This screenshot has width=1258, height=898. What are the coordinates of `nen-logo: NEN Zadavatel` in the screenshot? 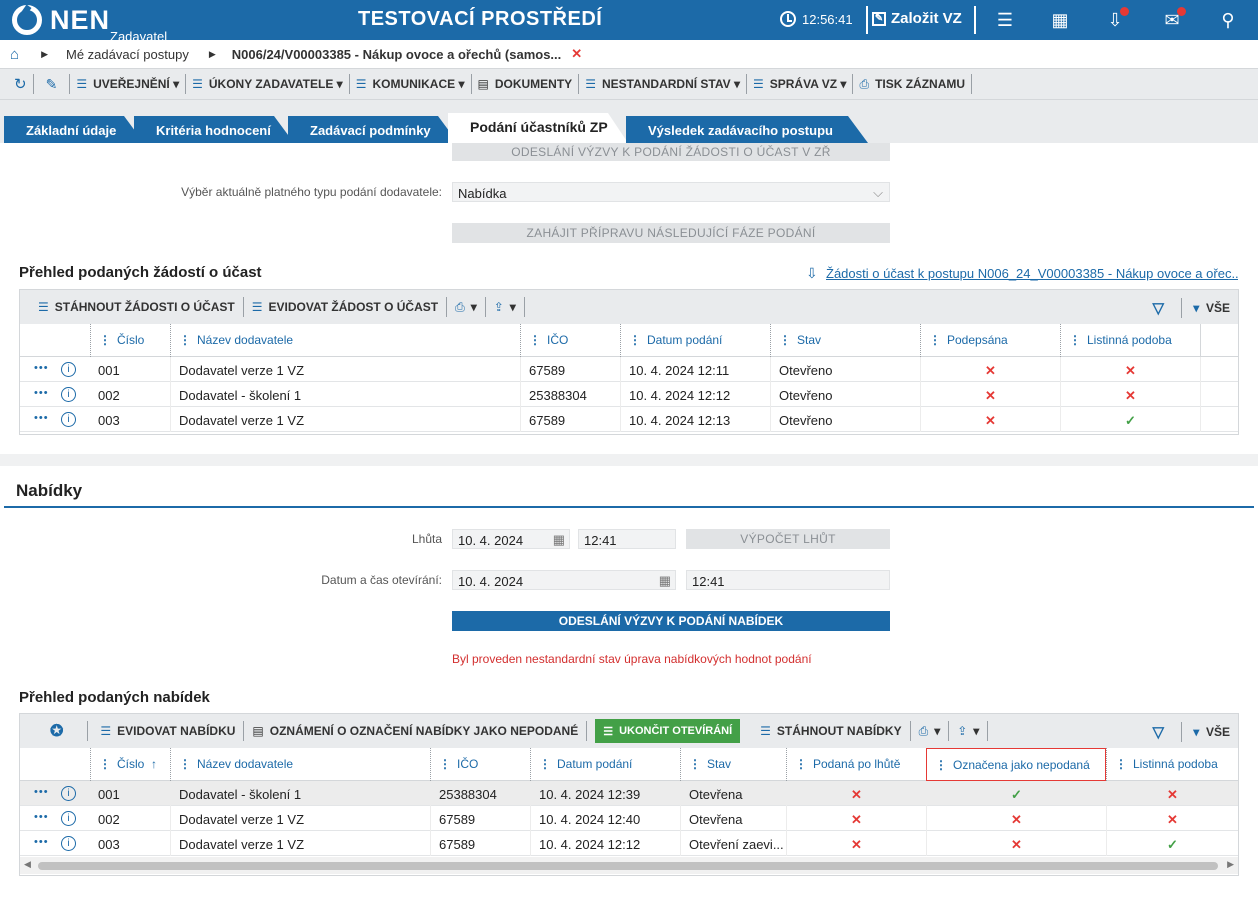 It's located at (140, 24).